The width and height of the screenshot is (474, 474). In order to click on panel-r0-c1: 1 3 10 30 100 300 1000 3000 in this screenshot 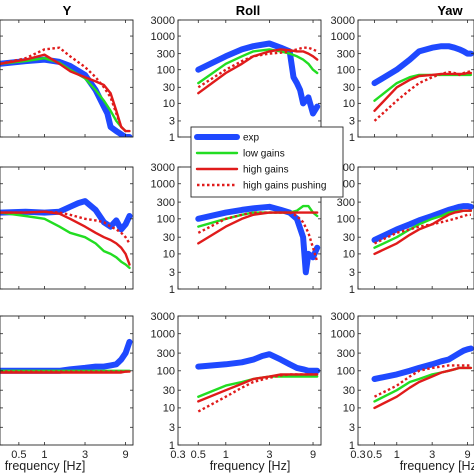, I will do `click(236, 79)`.